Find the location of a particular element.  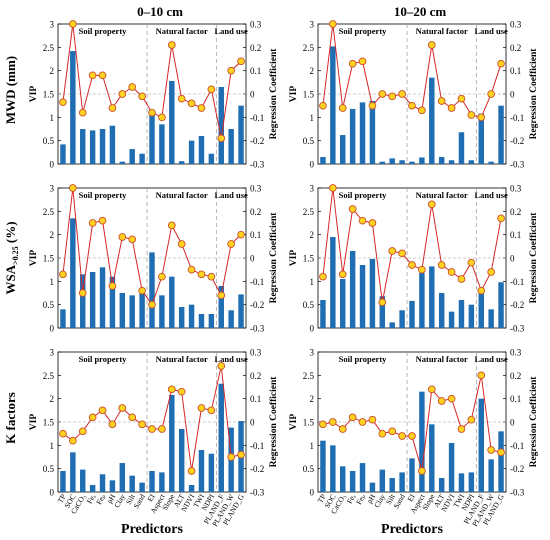

coef-line is located at coordinates (412, 423).